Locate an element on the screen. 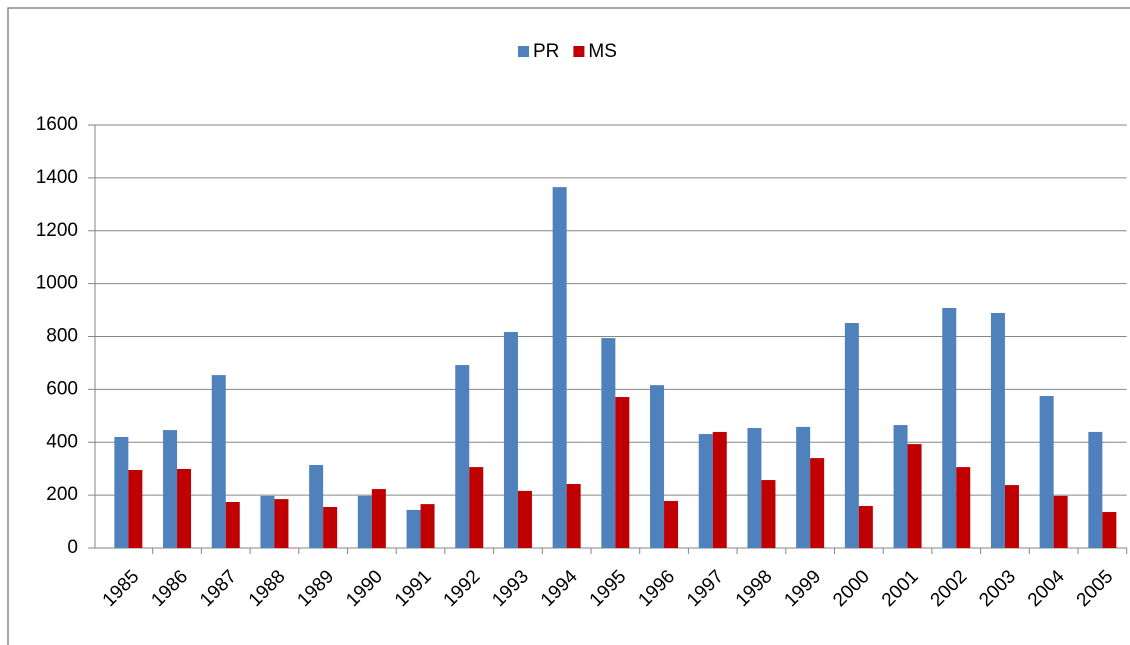 The width and height of the screenshot is (1130, 645). legend-label: PR is located at coordinates (546, 51).